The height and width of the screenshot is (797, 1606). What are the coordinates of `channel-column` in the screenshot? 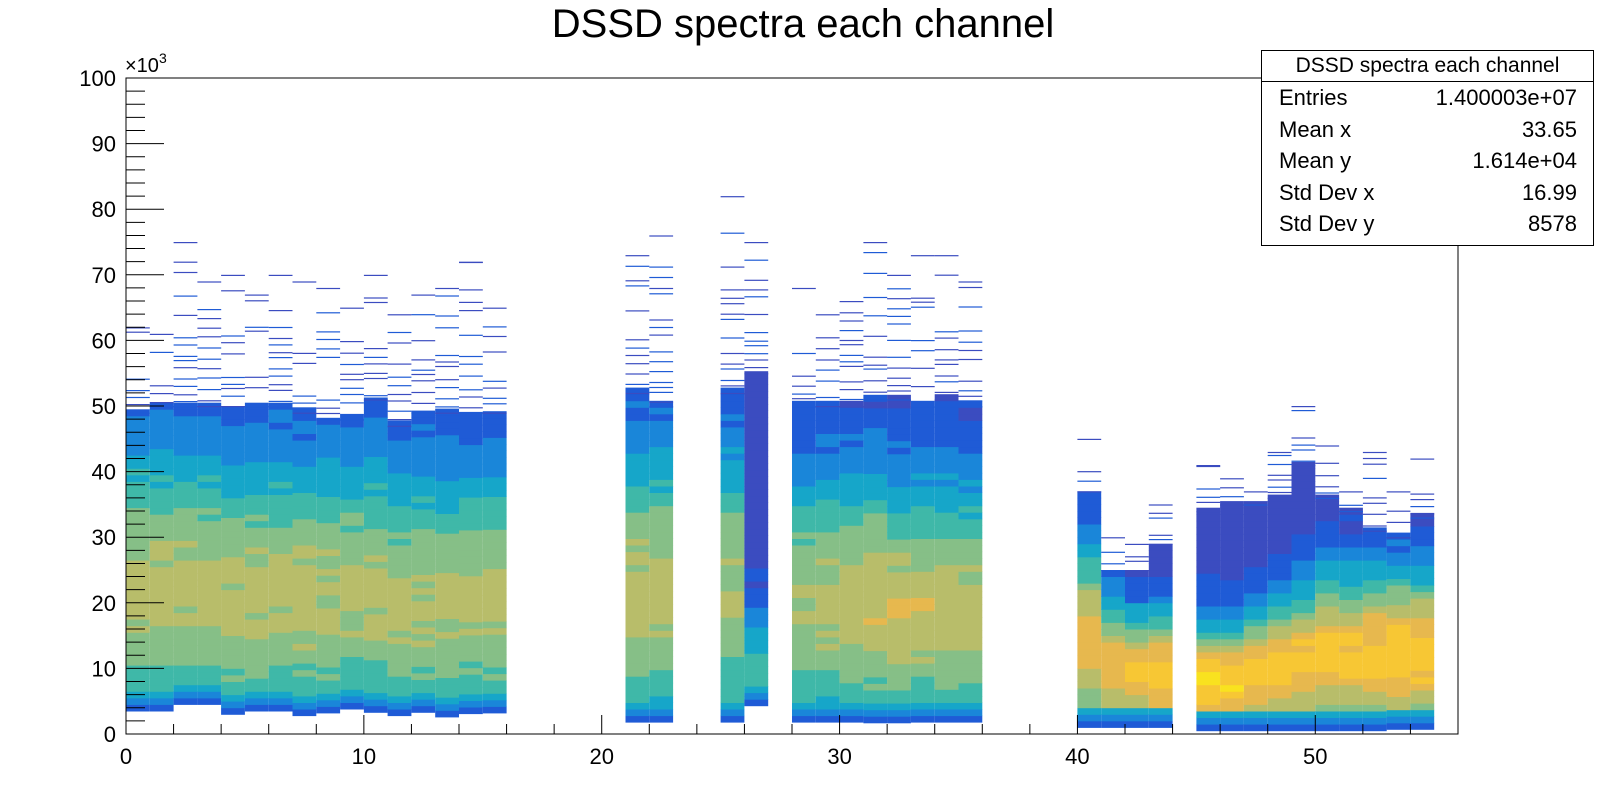 It's located at (1137, 635).